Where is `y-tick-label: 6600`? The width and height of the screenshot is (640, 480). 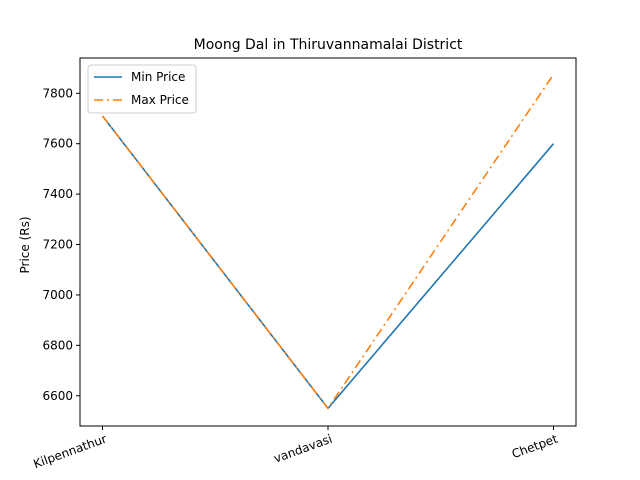
y-tick-label: 6600 is located at coordinates (57, 396).